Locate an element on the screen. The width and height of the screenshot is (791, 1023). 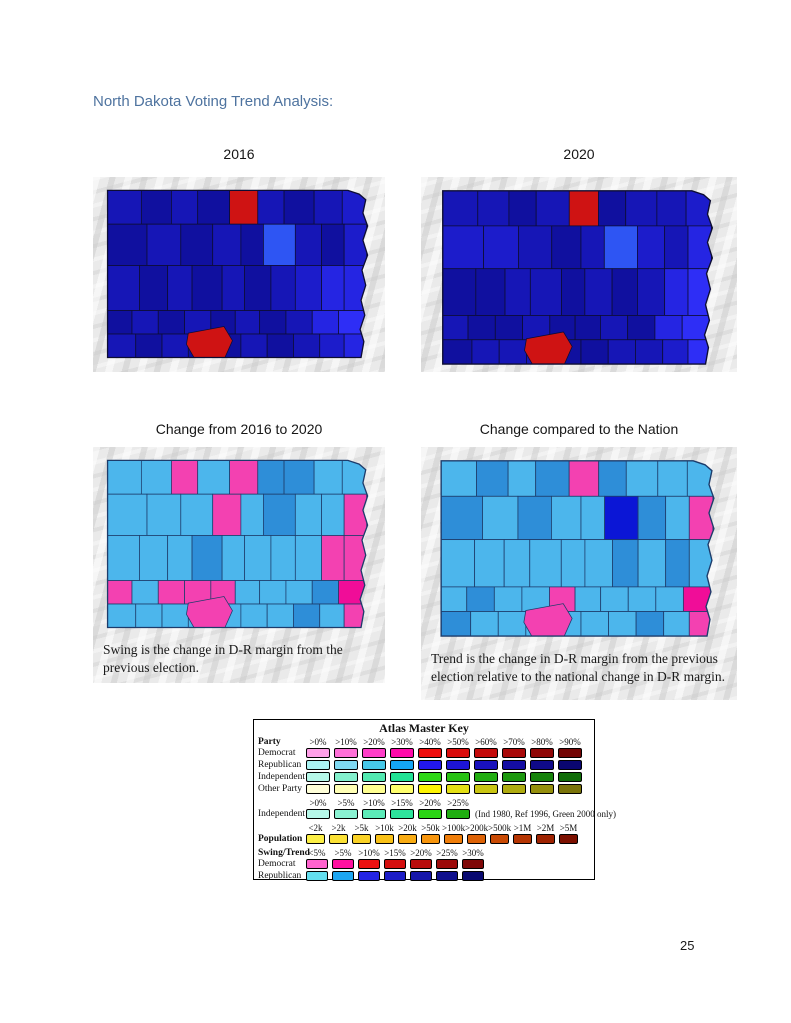
key-header-cell: >2k is located at coordinates (338, 827).